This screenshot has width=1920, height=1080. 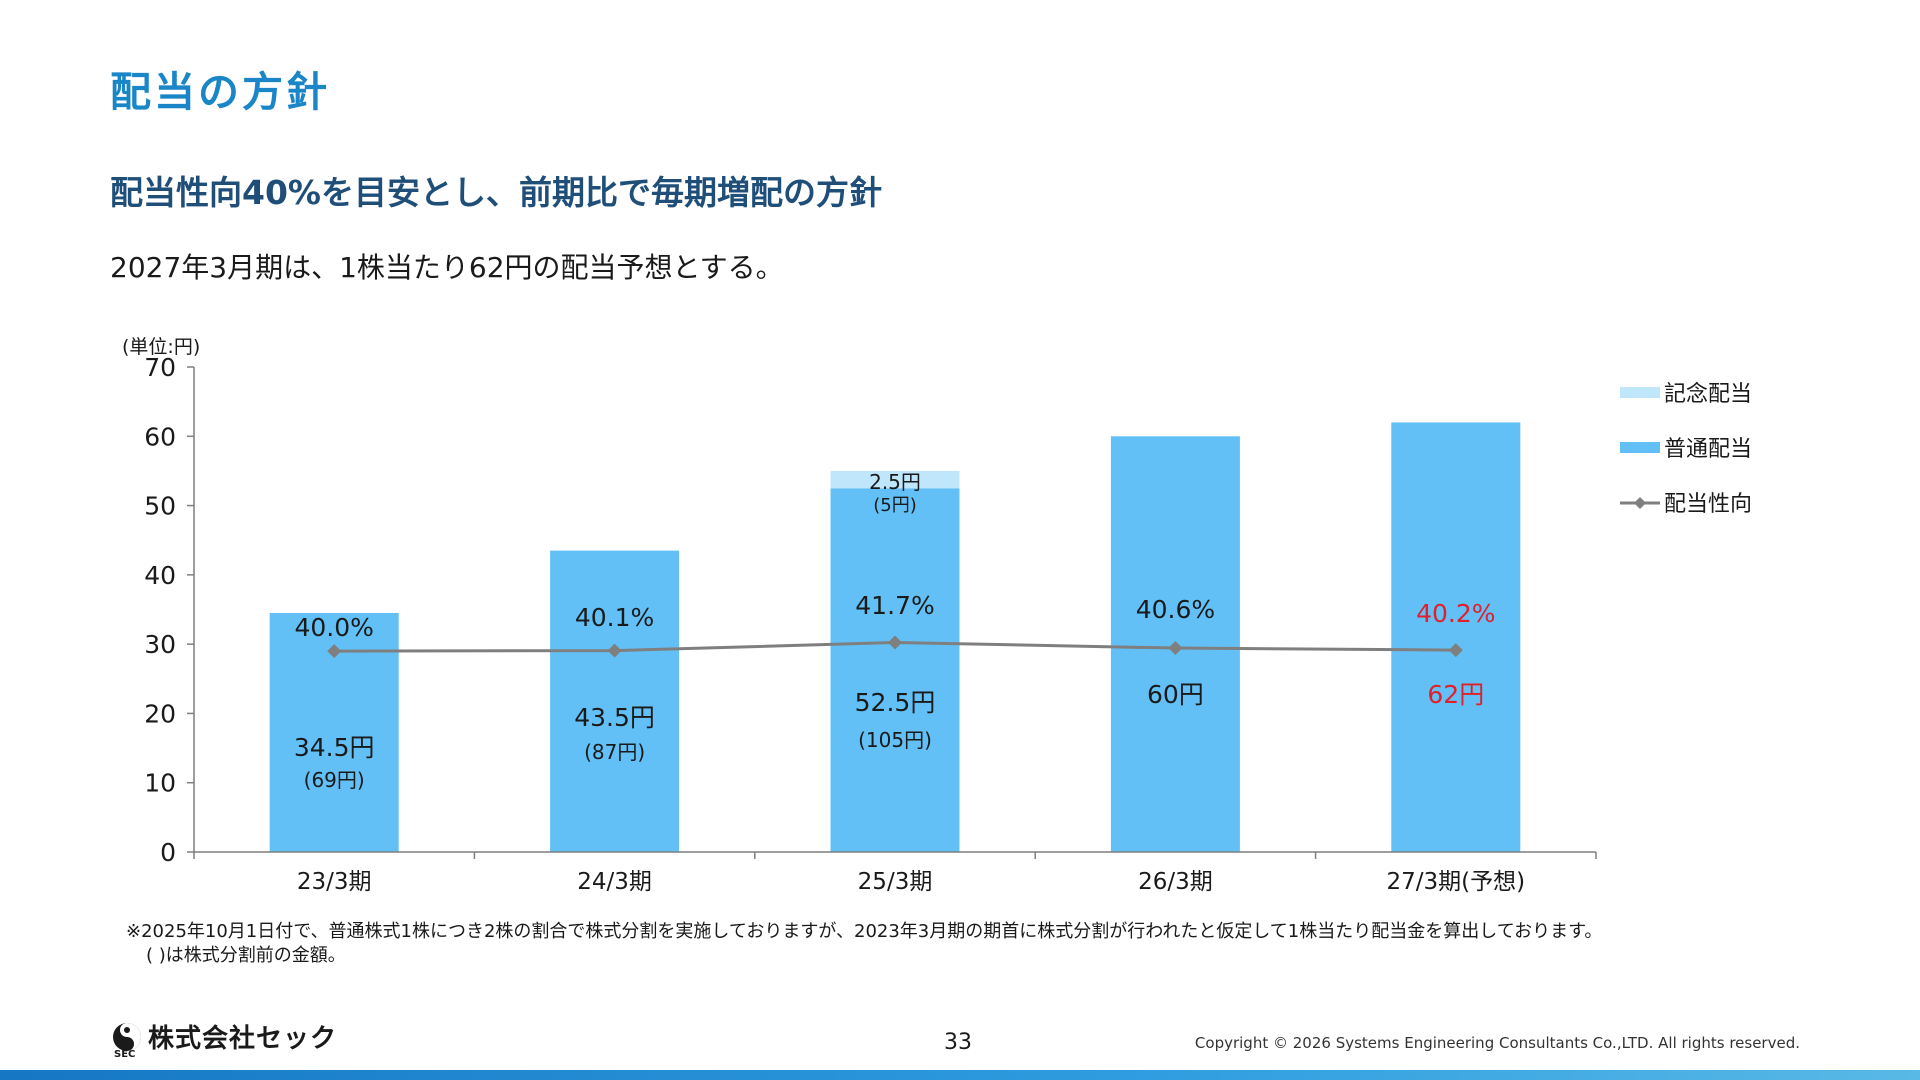 I want to click on sec-logo-icon, so click(x=127, y=1037).